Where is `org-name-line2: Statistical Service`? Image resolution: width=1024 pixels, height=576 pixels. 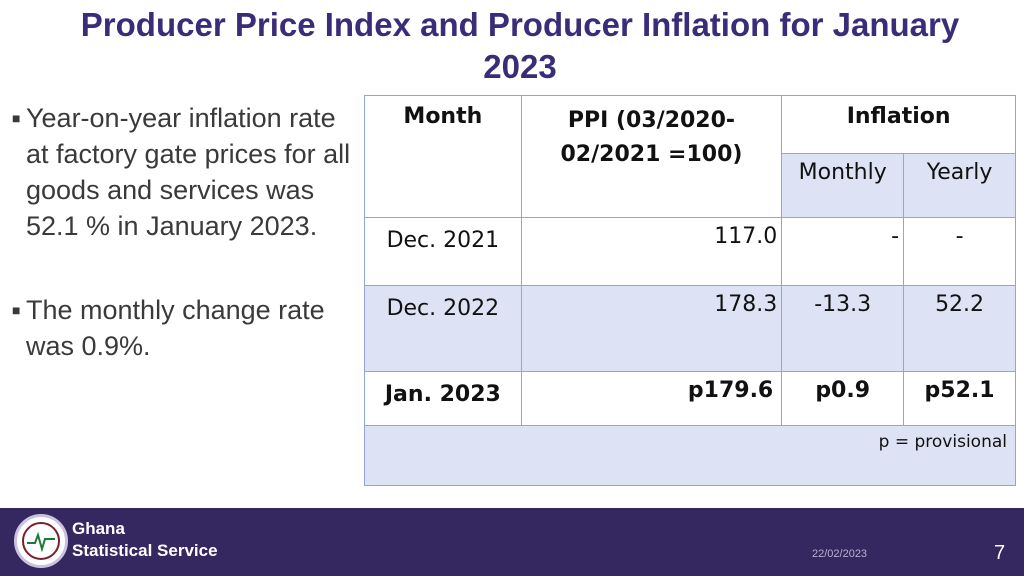
org-name-line2: Statistical Service is located at coordinates (145, 550).